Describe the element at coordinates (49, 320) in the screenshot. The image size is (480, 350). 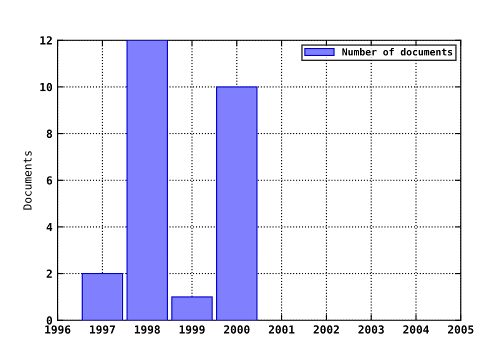
I see `y-tick-label: 0` at that location.